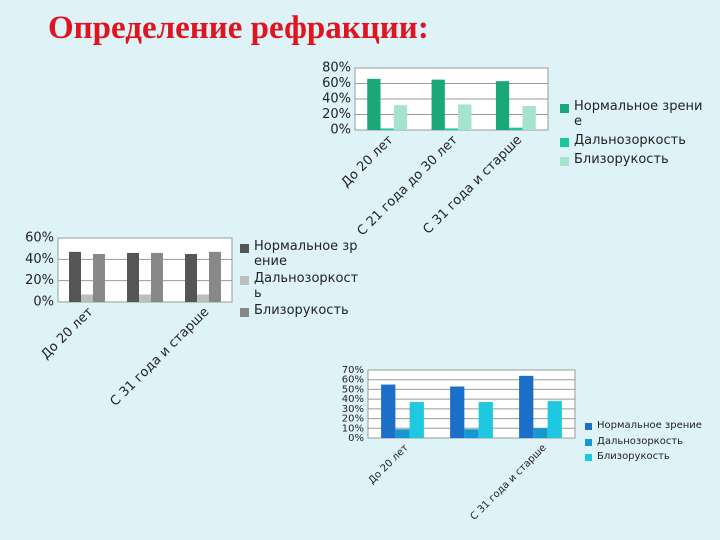 The width and height of the screenshot is (720, 540). What do you see at coordinates (353, 428) in the screenshot?
I see `y-tick-label: 10%` at bounding box center [353, 428].